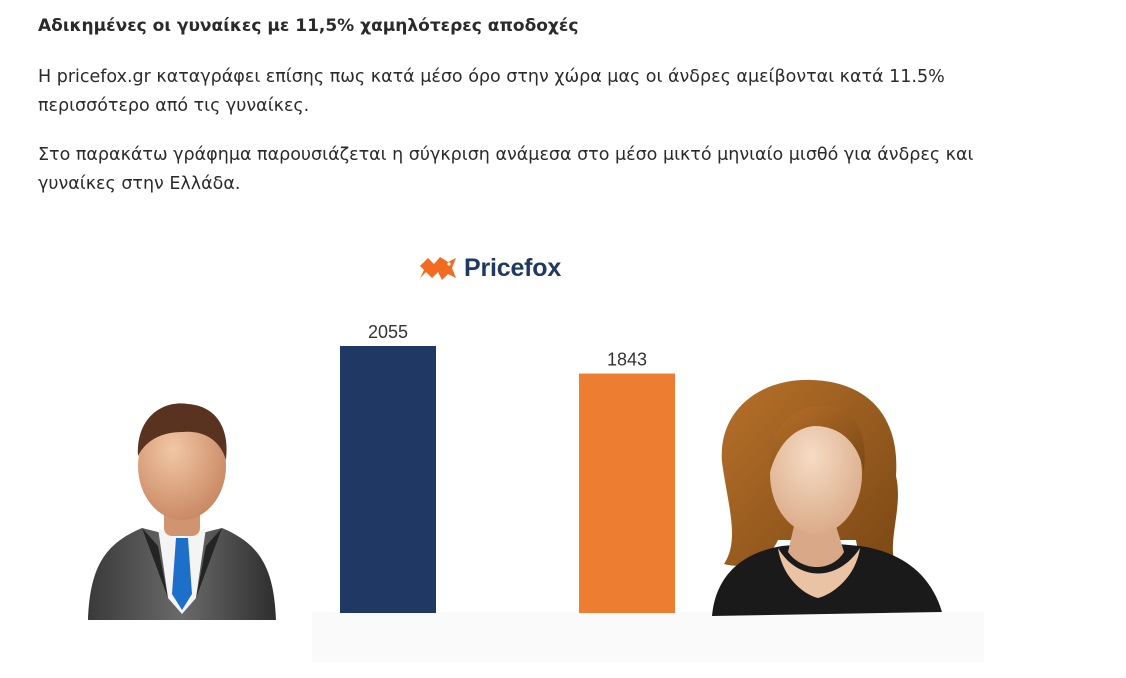 The width and height of the screenshot is (1126, 678). Describe the element at coordinates (827, 497) in the screenshot. I see `woman-avatar-icon` at that location.